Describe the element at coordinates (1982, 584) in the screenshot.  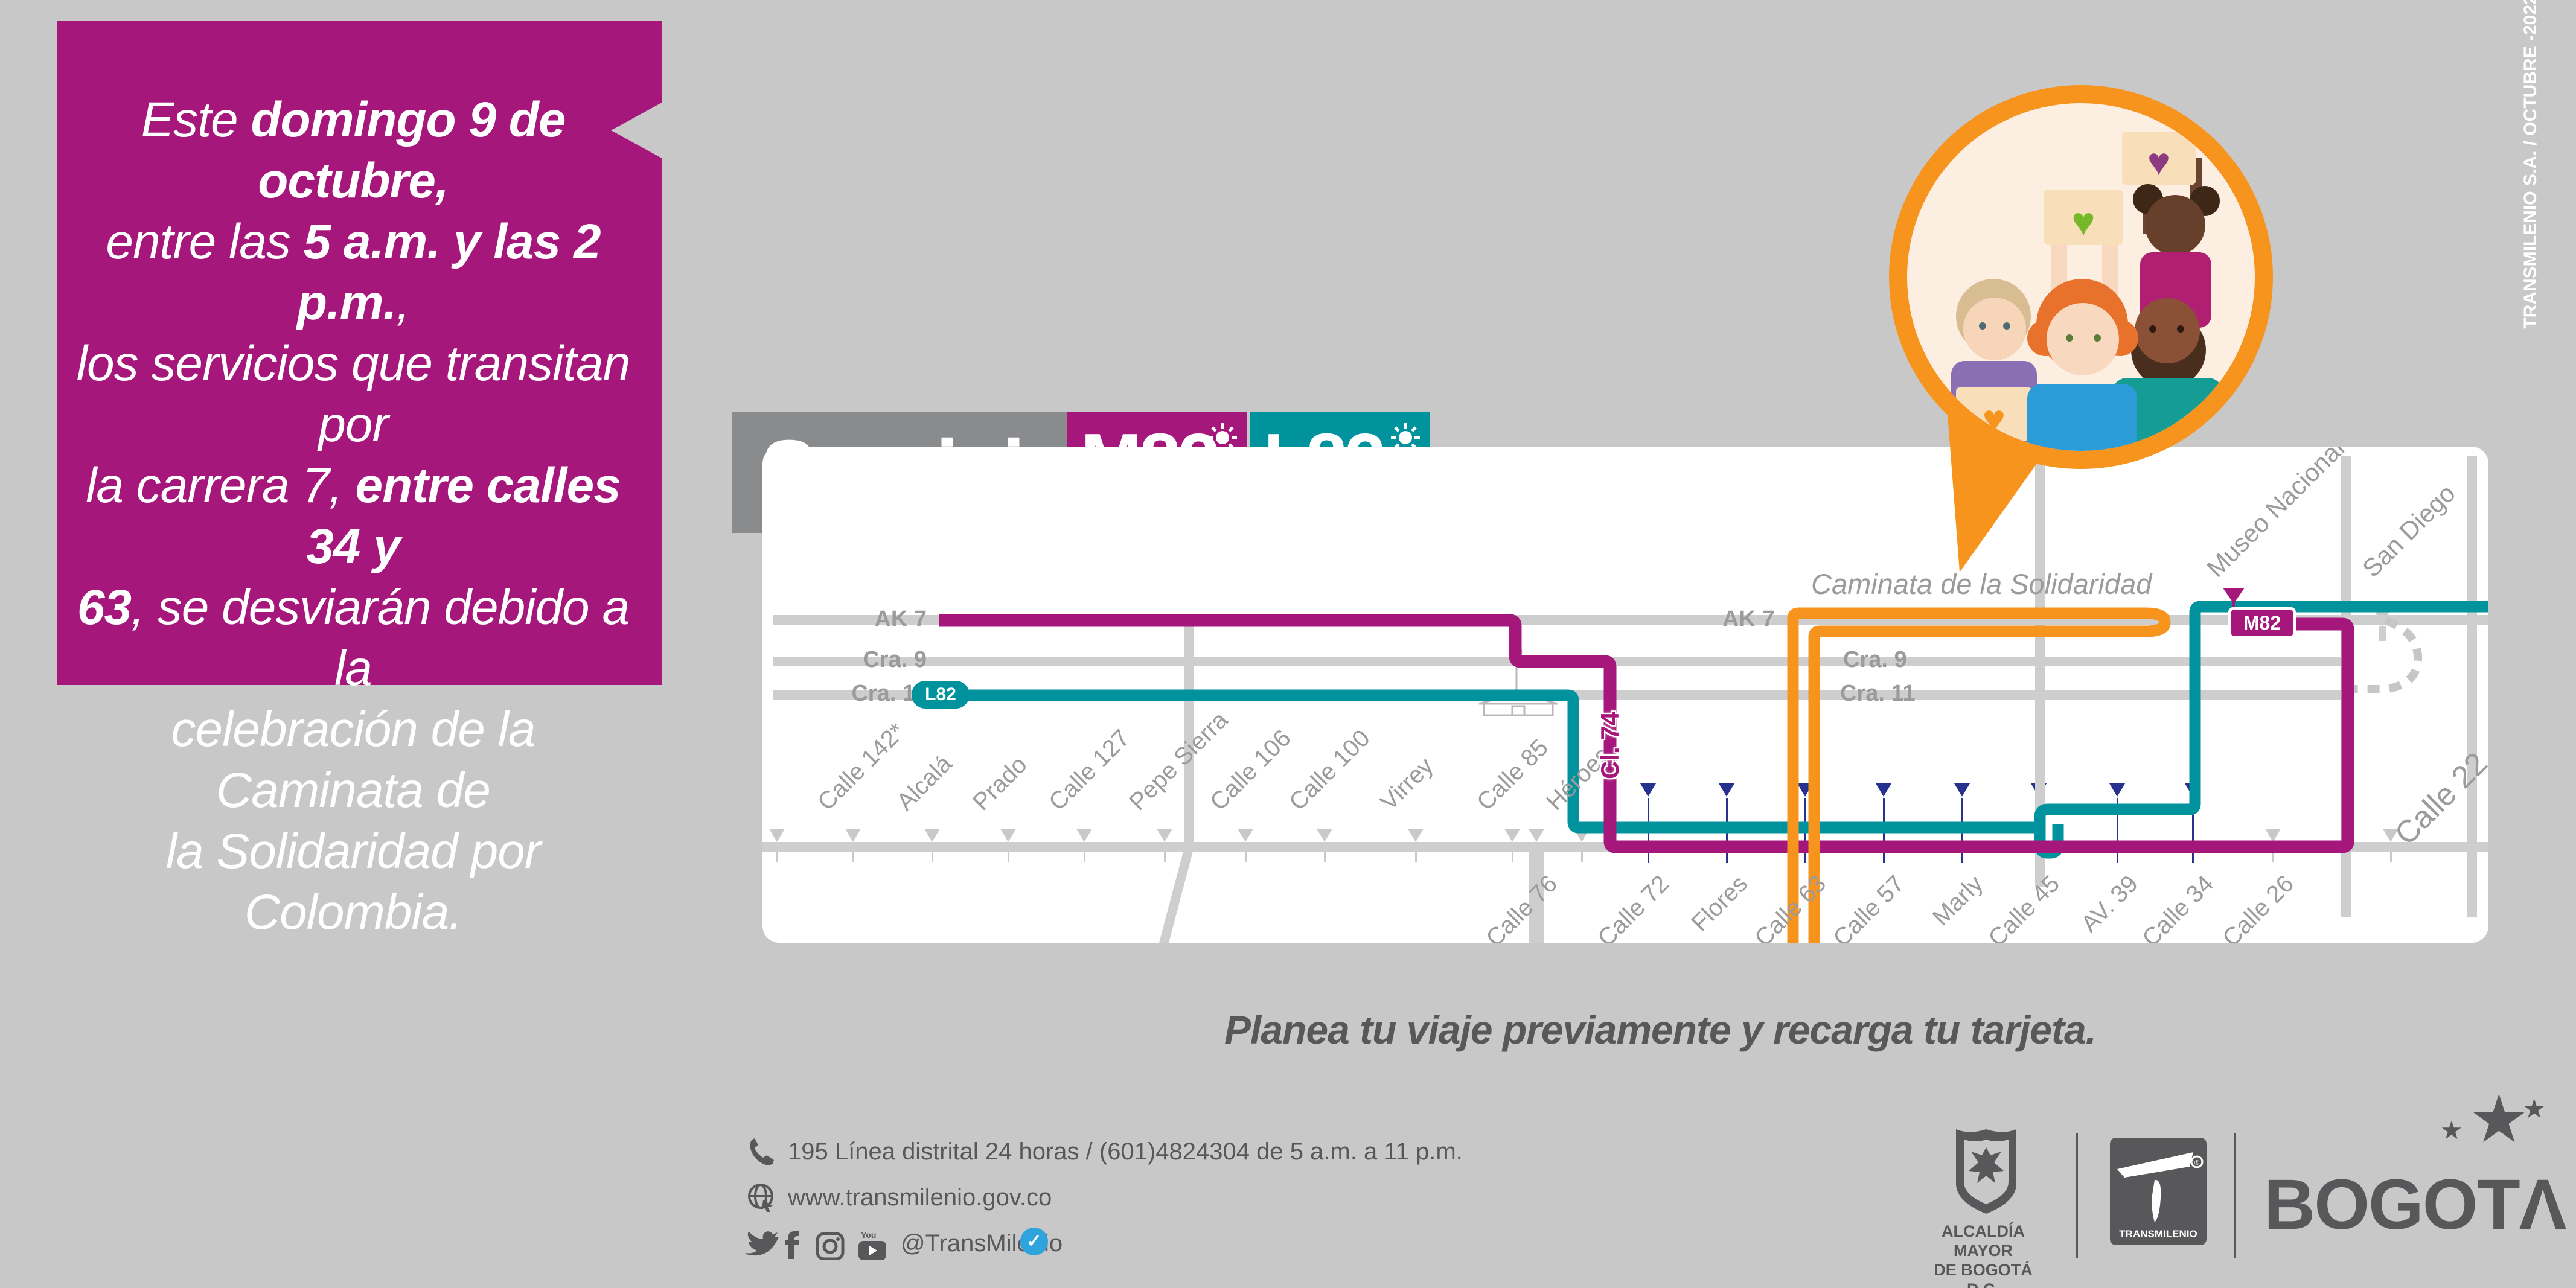
I see `event-label: Caminata de la Solidaridad` at that location.